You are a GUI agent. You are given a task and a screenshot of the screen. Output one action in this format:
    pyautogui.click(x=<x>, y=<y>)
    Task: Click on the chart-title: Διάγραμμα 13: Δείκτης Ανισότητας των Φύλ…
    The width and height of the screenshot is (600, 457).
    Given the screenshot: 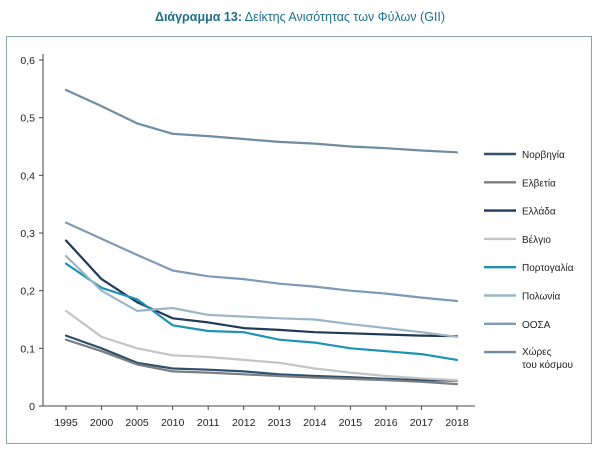 What is the action you would take?
    pyautogui.click(x=300, y=17)
    